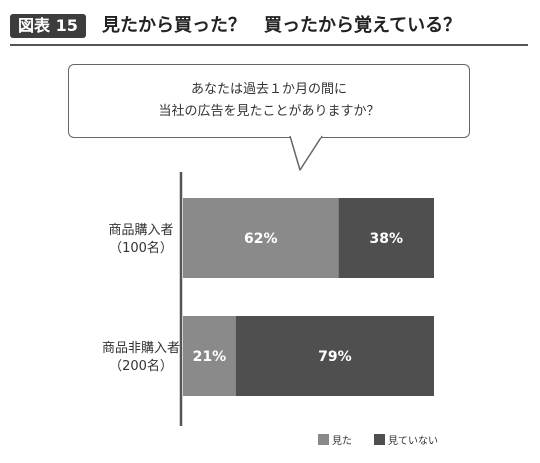  I want to click on legend-label: 見た, so click(342, 441).